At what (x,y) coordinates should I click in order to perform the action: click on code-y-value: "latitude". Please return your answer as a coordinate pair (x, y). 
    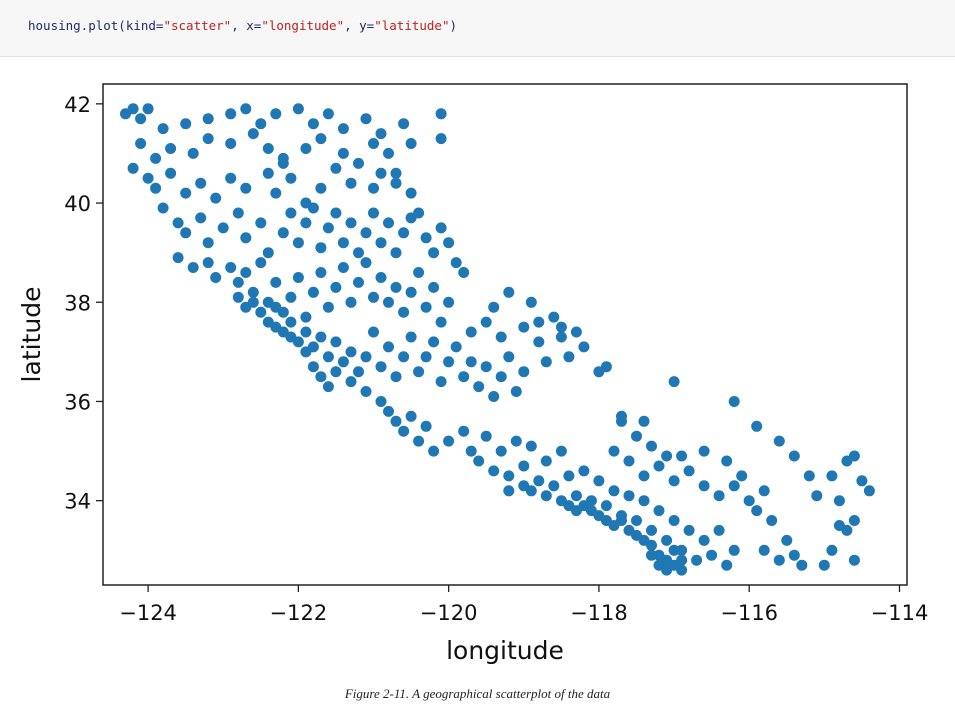
    Looking at the image, I should click on (412, 25).